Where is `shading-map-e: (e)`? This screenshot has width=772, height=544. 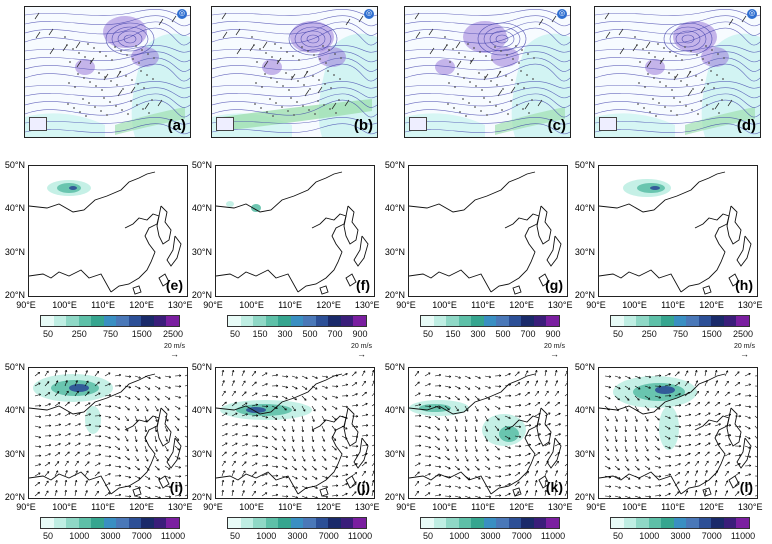
shading-map-e: (e) is located at coordinates (108, 231).